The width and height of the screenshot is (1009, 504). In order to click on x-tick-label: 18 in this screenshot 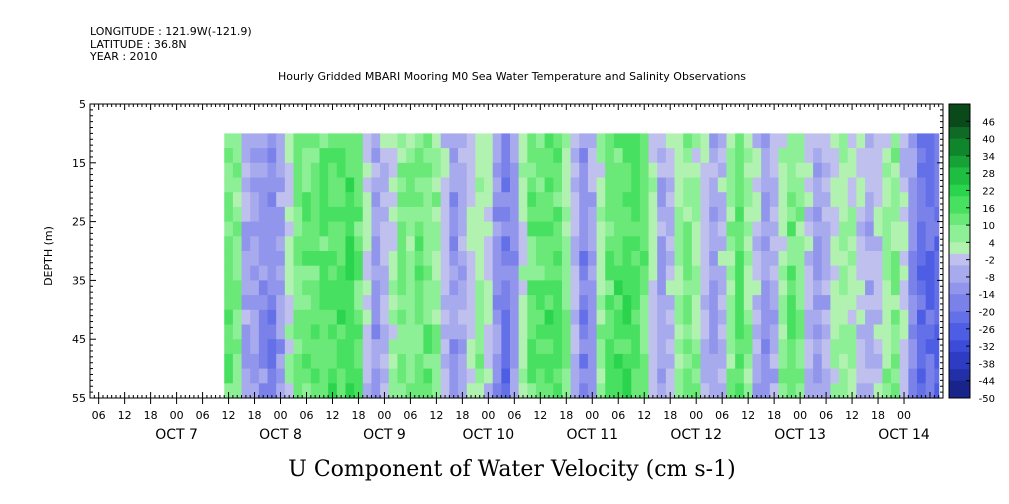, I will do `click(255, 415)`.